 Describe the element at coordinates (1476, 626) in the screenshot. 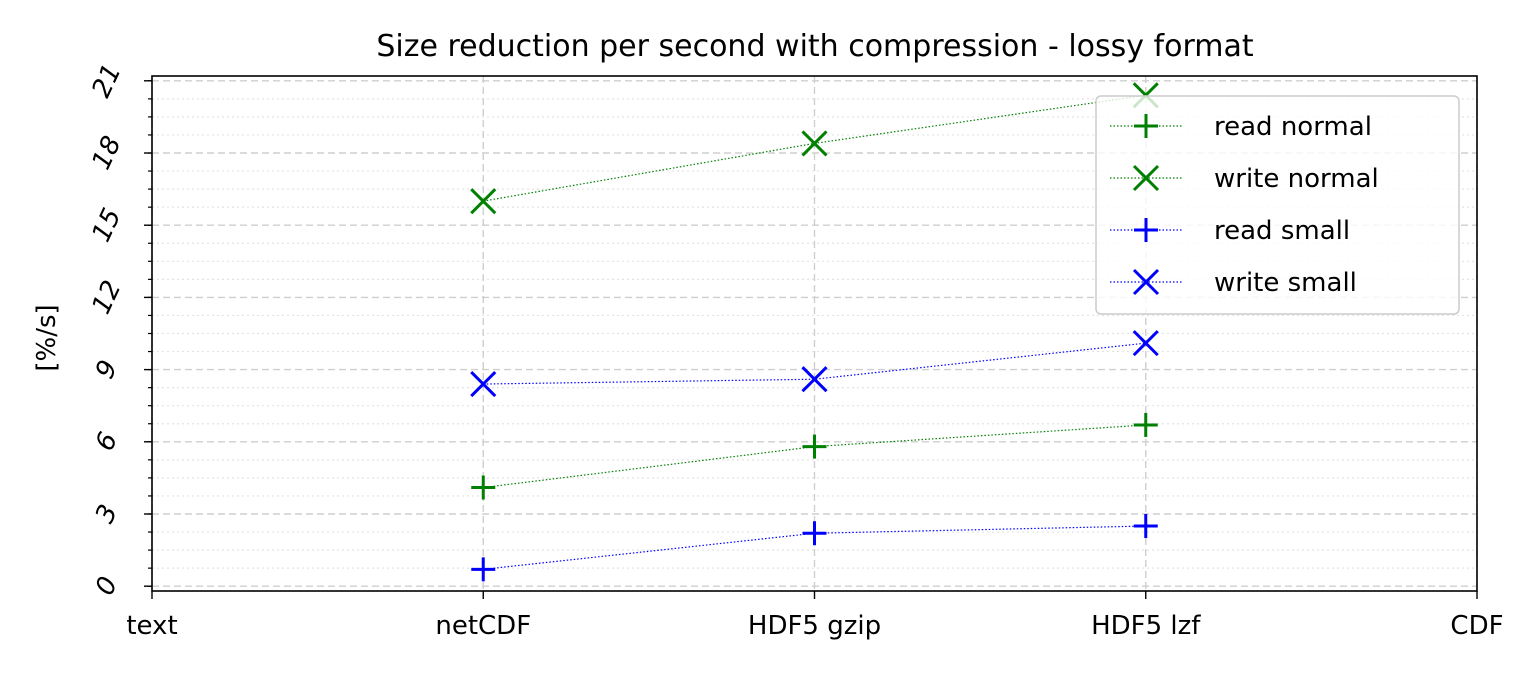

I see `x-tick-label: CDF` at that location.